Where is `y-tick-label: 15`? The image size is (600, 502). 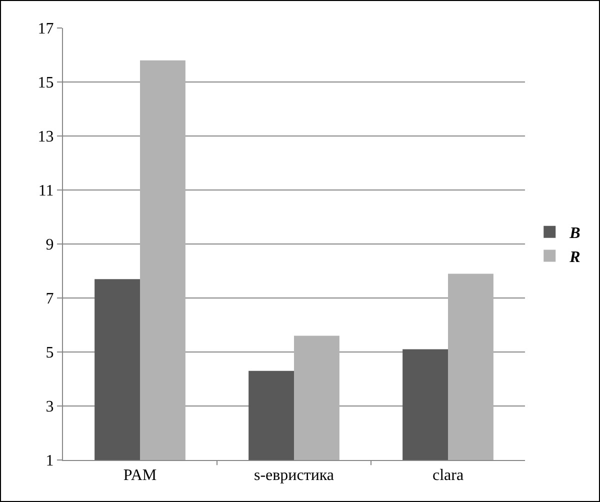 y-tick-label: 15 is located at coordinates (46, 83).